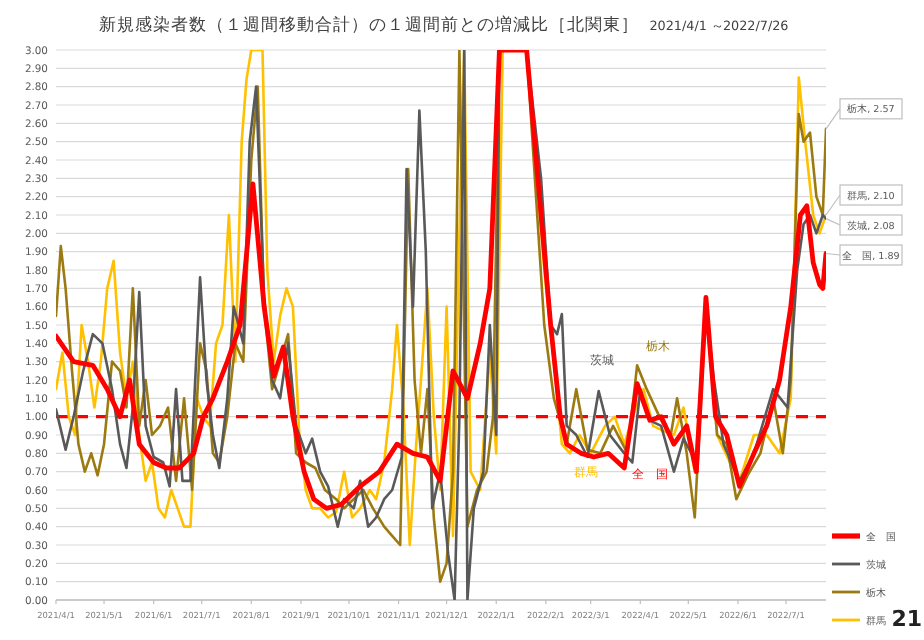 The image size is (924, 640). Describe the element at coordinates (906, 619) in the screenshot. I see `text: 21` at that location.